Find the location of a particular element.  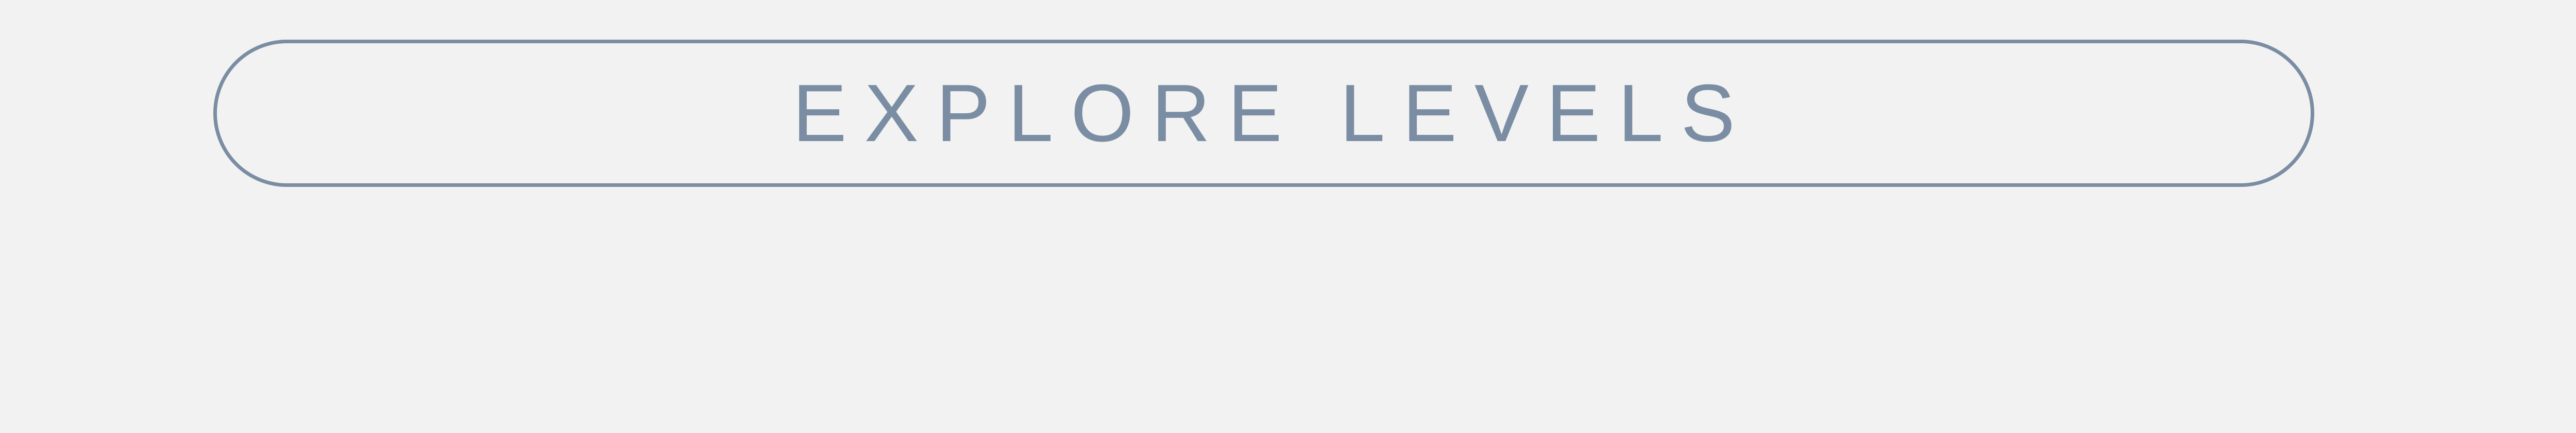

explore-levels-label: EXPLORE LEVELS is located at coordinates (1272, 113).